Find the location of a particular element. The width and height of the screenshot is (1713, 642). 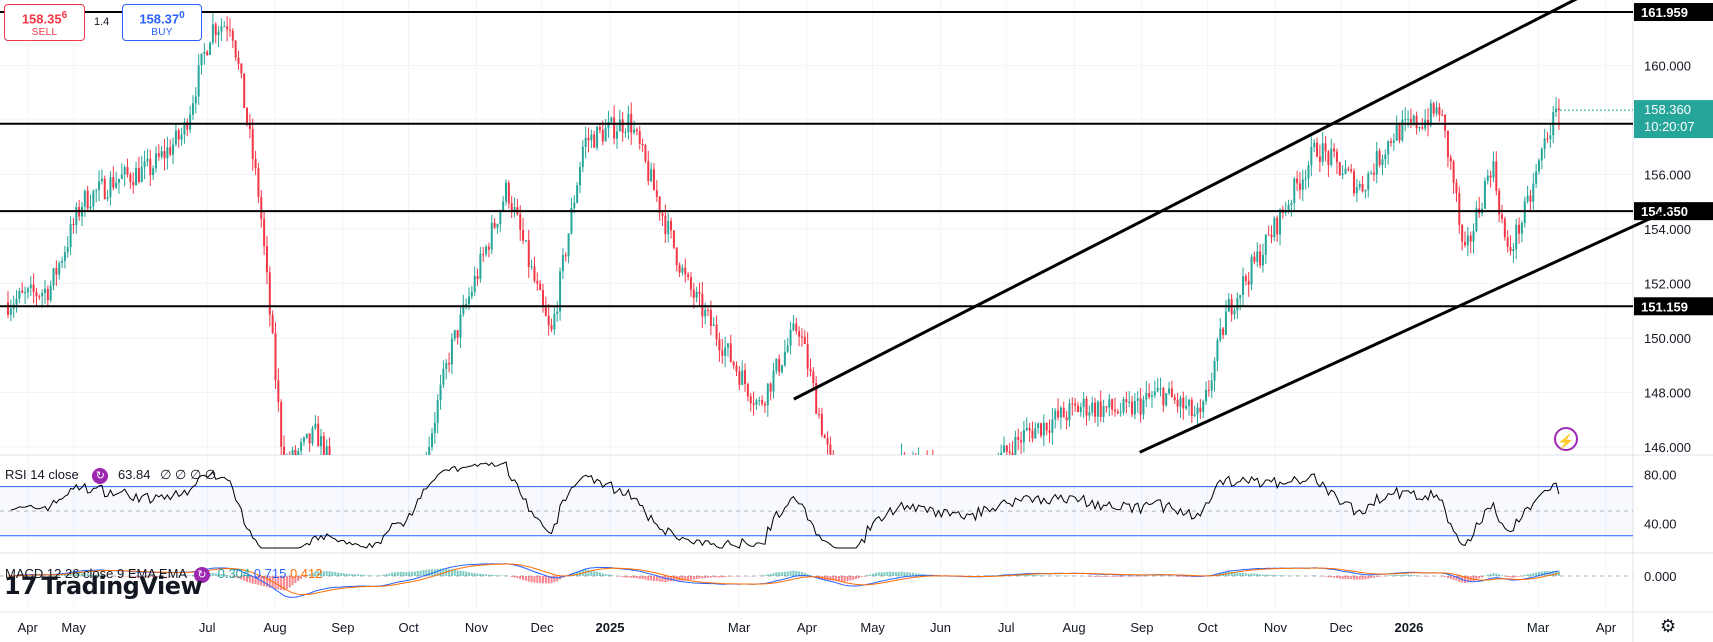

sell-button: 158.356 SELL is located at coordinates (44, 22).